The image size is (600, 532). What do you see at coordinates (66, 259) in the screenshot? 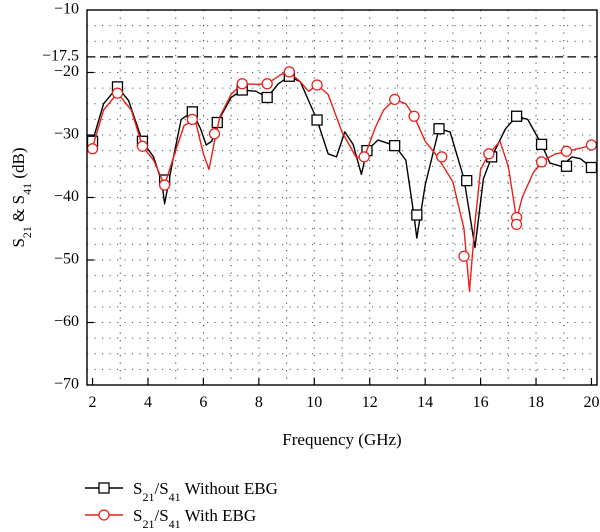
I see `y-tick-label: −50` at bounding box center [66, 259].